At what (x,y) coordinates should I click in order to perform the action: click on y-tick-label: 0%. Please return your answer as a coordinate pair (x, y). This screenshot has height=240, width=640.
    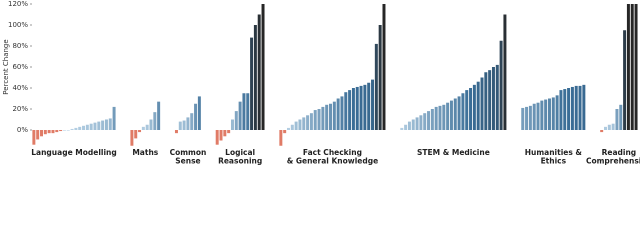
    Looking at the image, I should click on (22, 130).